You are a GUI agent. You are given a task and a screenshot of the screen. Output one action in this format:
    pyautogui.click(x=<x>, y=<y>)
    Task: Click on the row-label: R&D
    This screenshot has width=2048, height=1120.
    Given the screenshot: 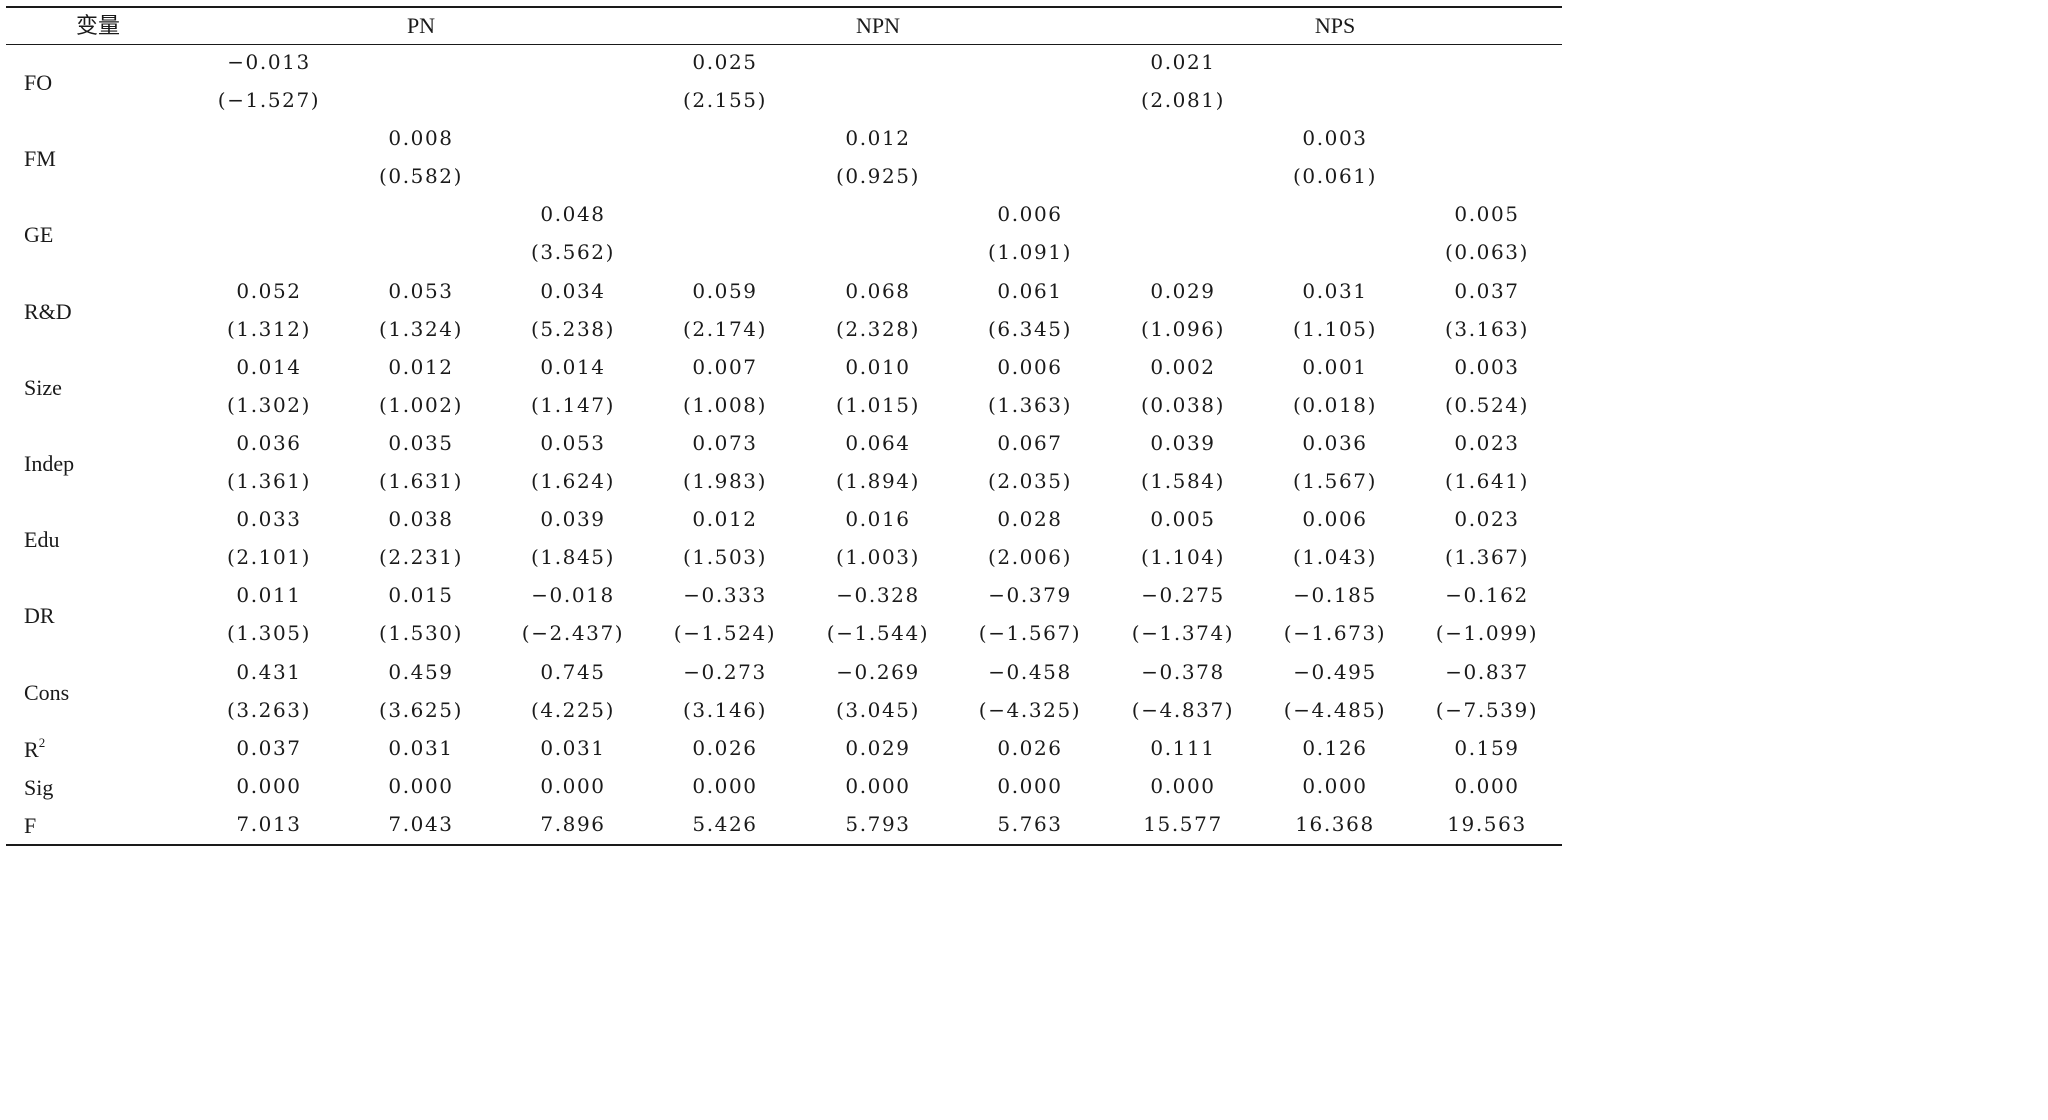 What is the action you would take?
    pyautogui.click(x=48, y=311)
    